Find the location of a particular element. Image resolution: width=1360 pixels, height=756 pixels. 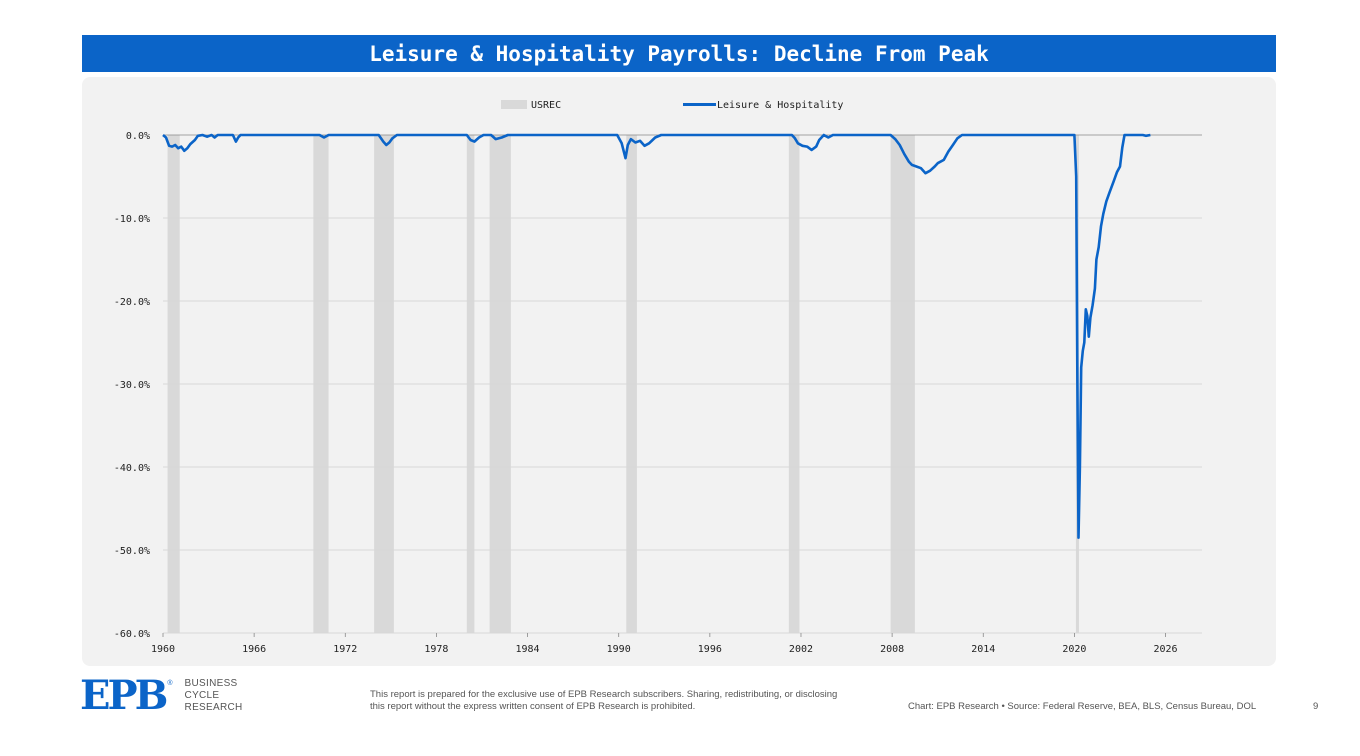

logo-text: BUSINESS CYCLE RESEARCH is located at coordinates (214, 696).